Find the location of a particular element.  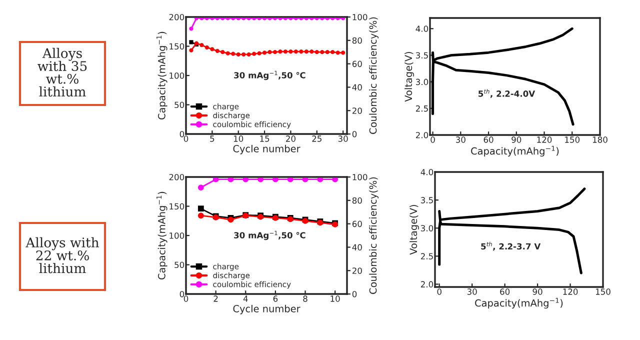

y2-tick-label: 0 is located at coordinates (354, 134).